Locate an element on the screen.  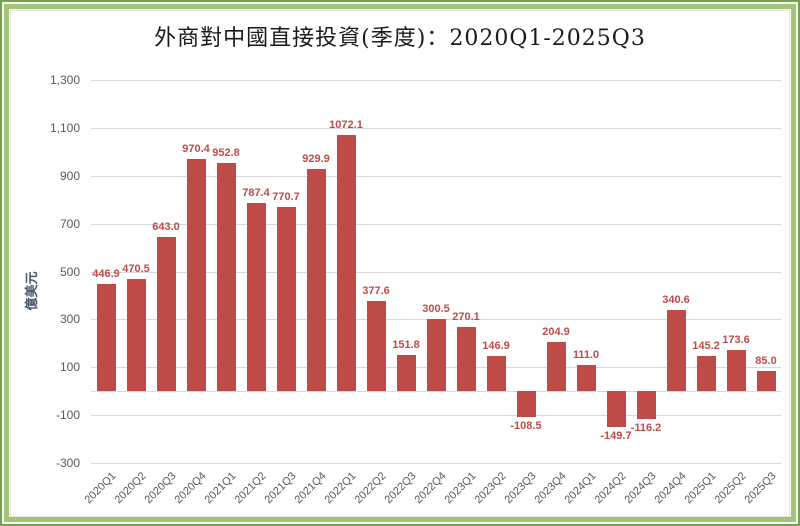
bar-2023Q4 is located at coordinates (556, 367).